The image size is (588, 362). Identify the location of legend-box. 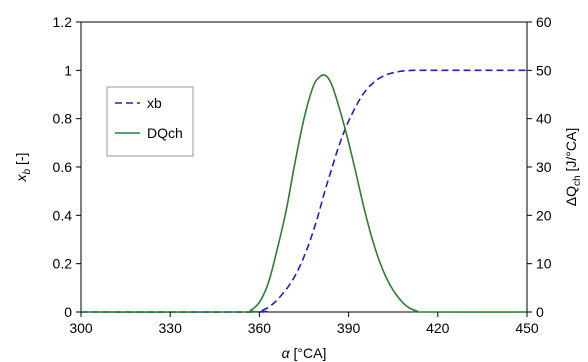
(150, 121).